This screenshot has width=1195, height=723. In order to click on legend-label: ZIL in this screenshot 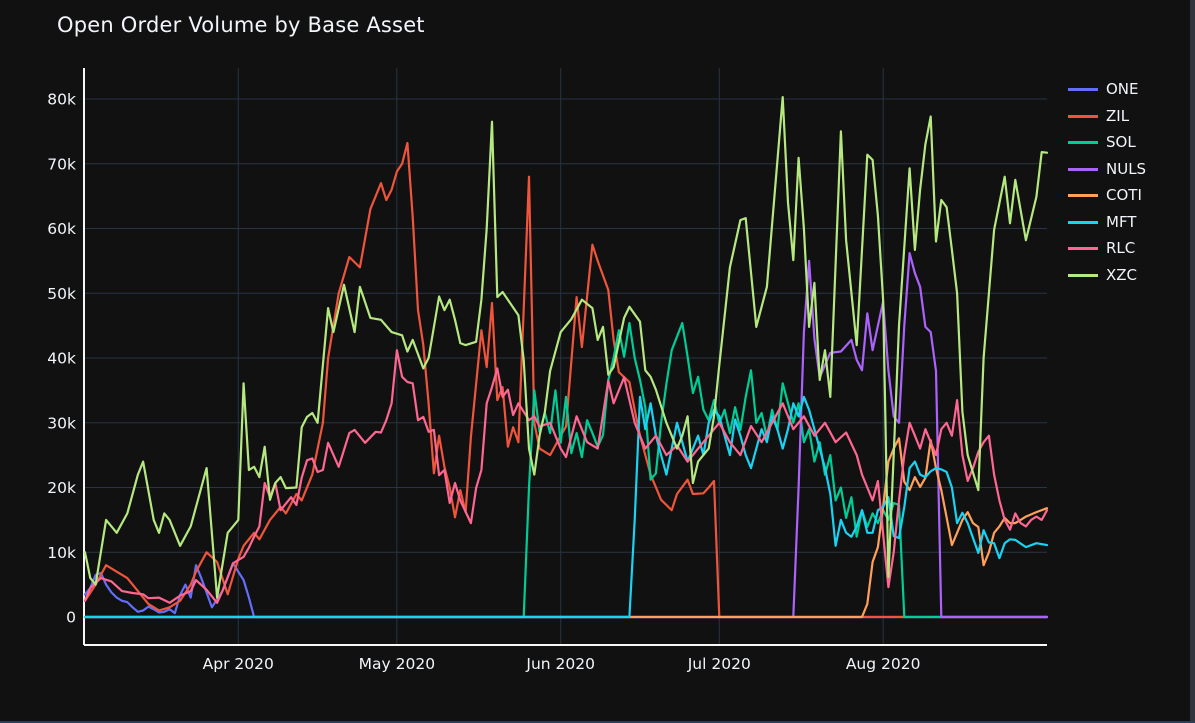, I will do `click(1118, 115)`.